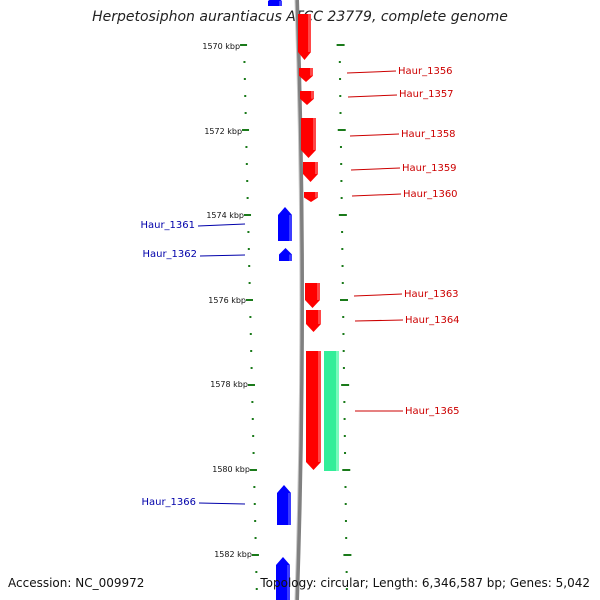 This screenshot has width=600, height=600. Describe the element at coordinates (430, 194) in the screenshot. I see `gene-label: Haur_1360` at that location.